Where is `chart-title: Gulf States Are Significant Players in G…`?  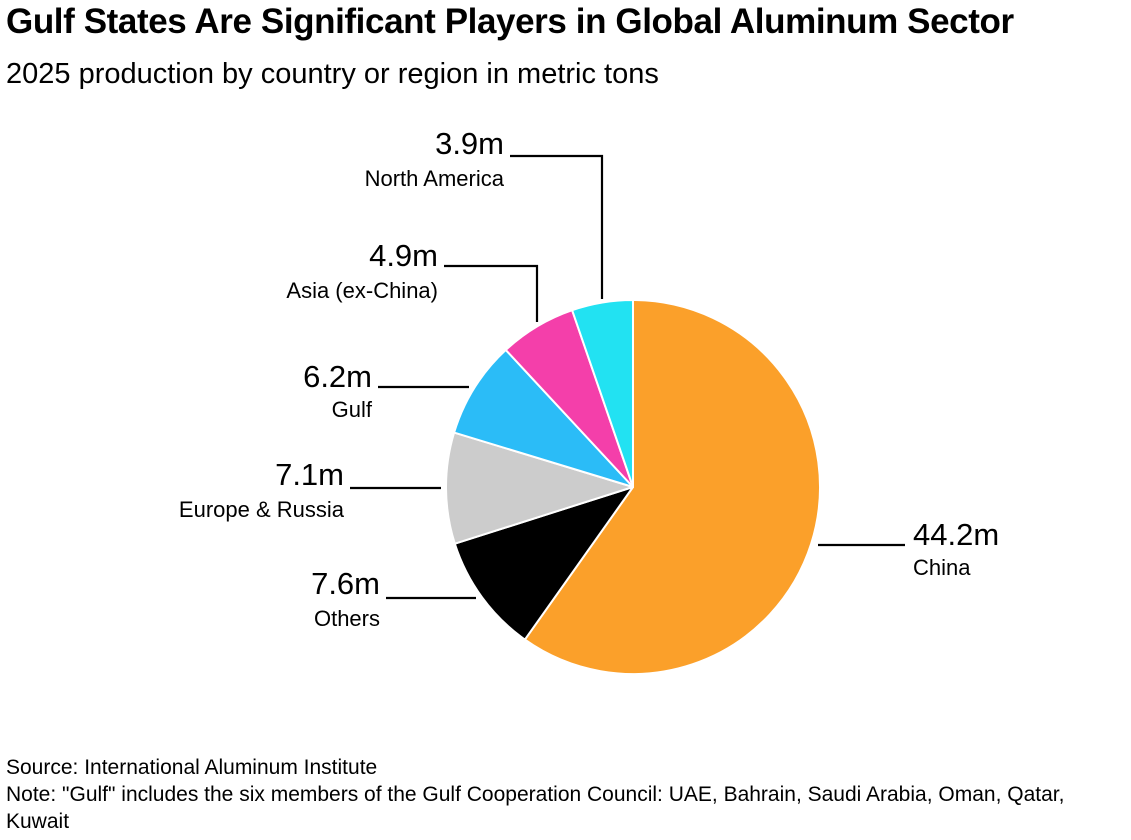
chart-title: Gulf States Are Significant Players in G… is located at coordinates (510, 21).